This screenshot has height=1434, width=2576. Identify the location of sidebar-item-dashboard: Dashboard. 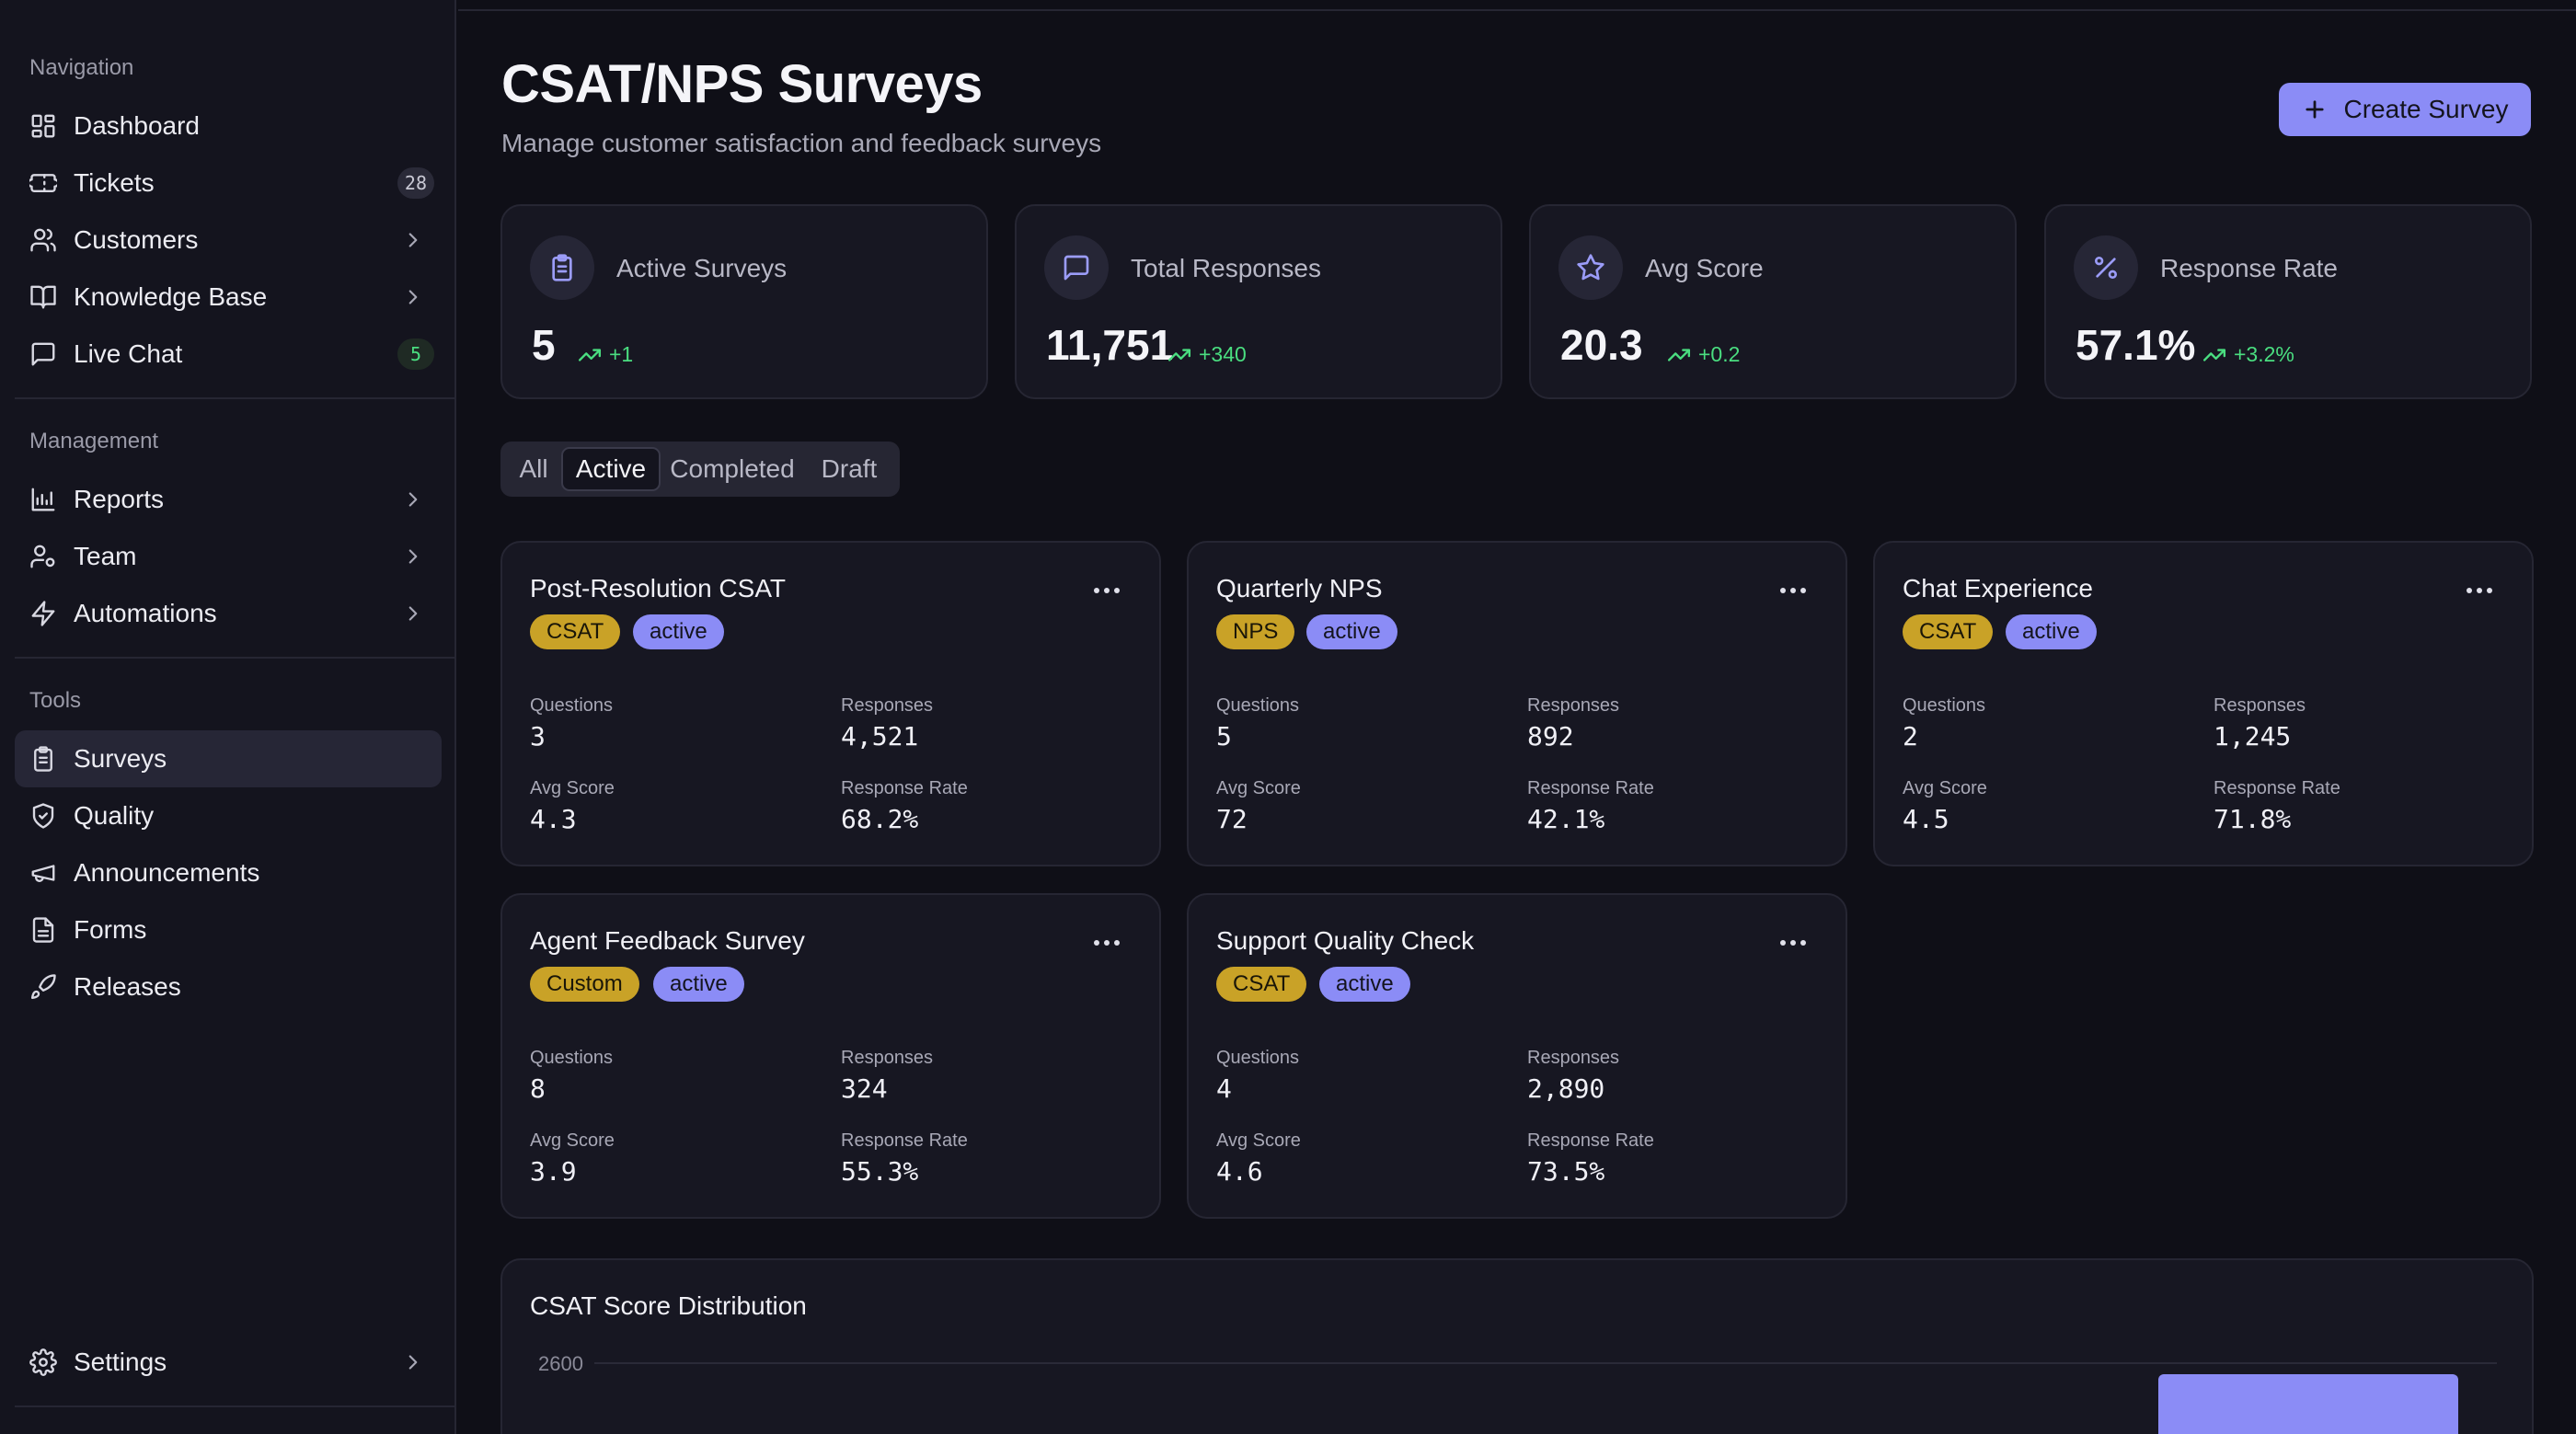
(228, 127).